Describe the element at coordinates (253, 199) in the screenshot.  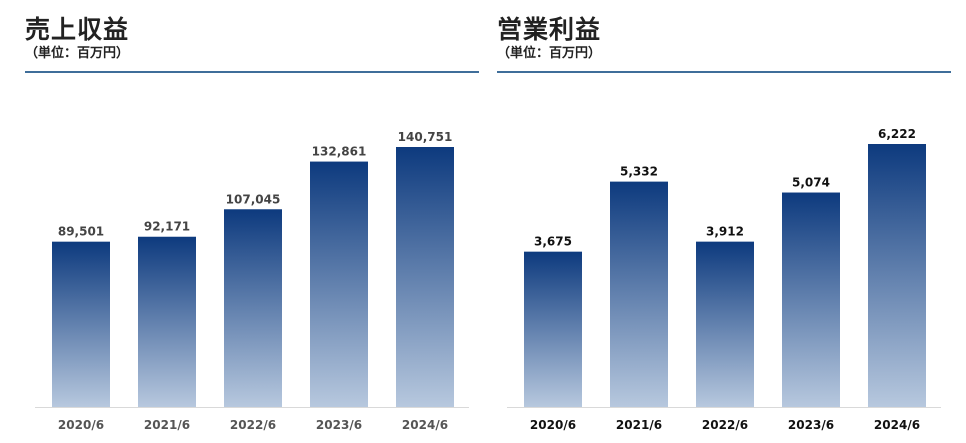
I see `data-label: 107,045` at that location.